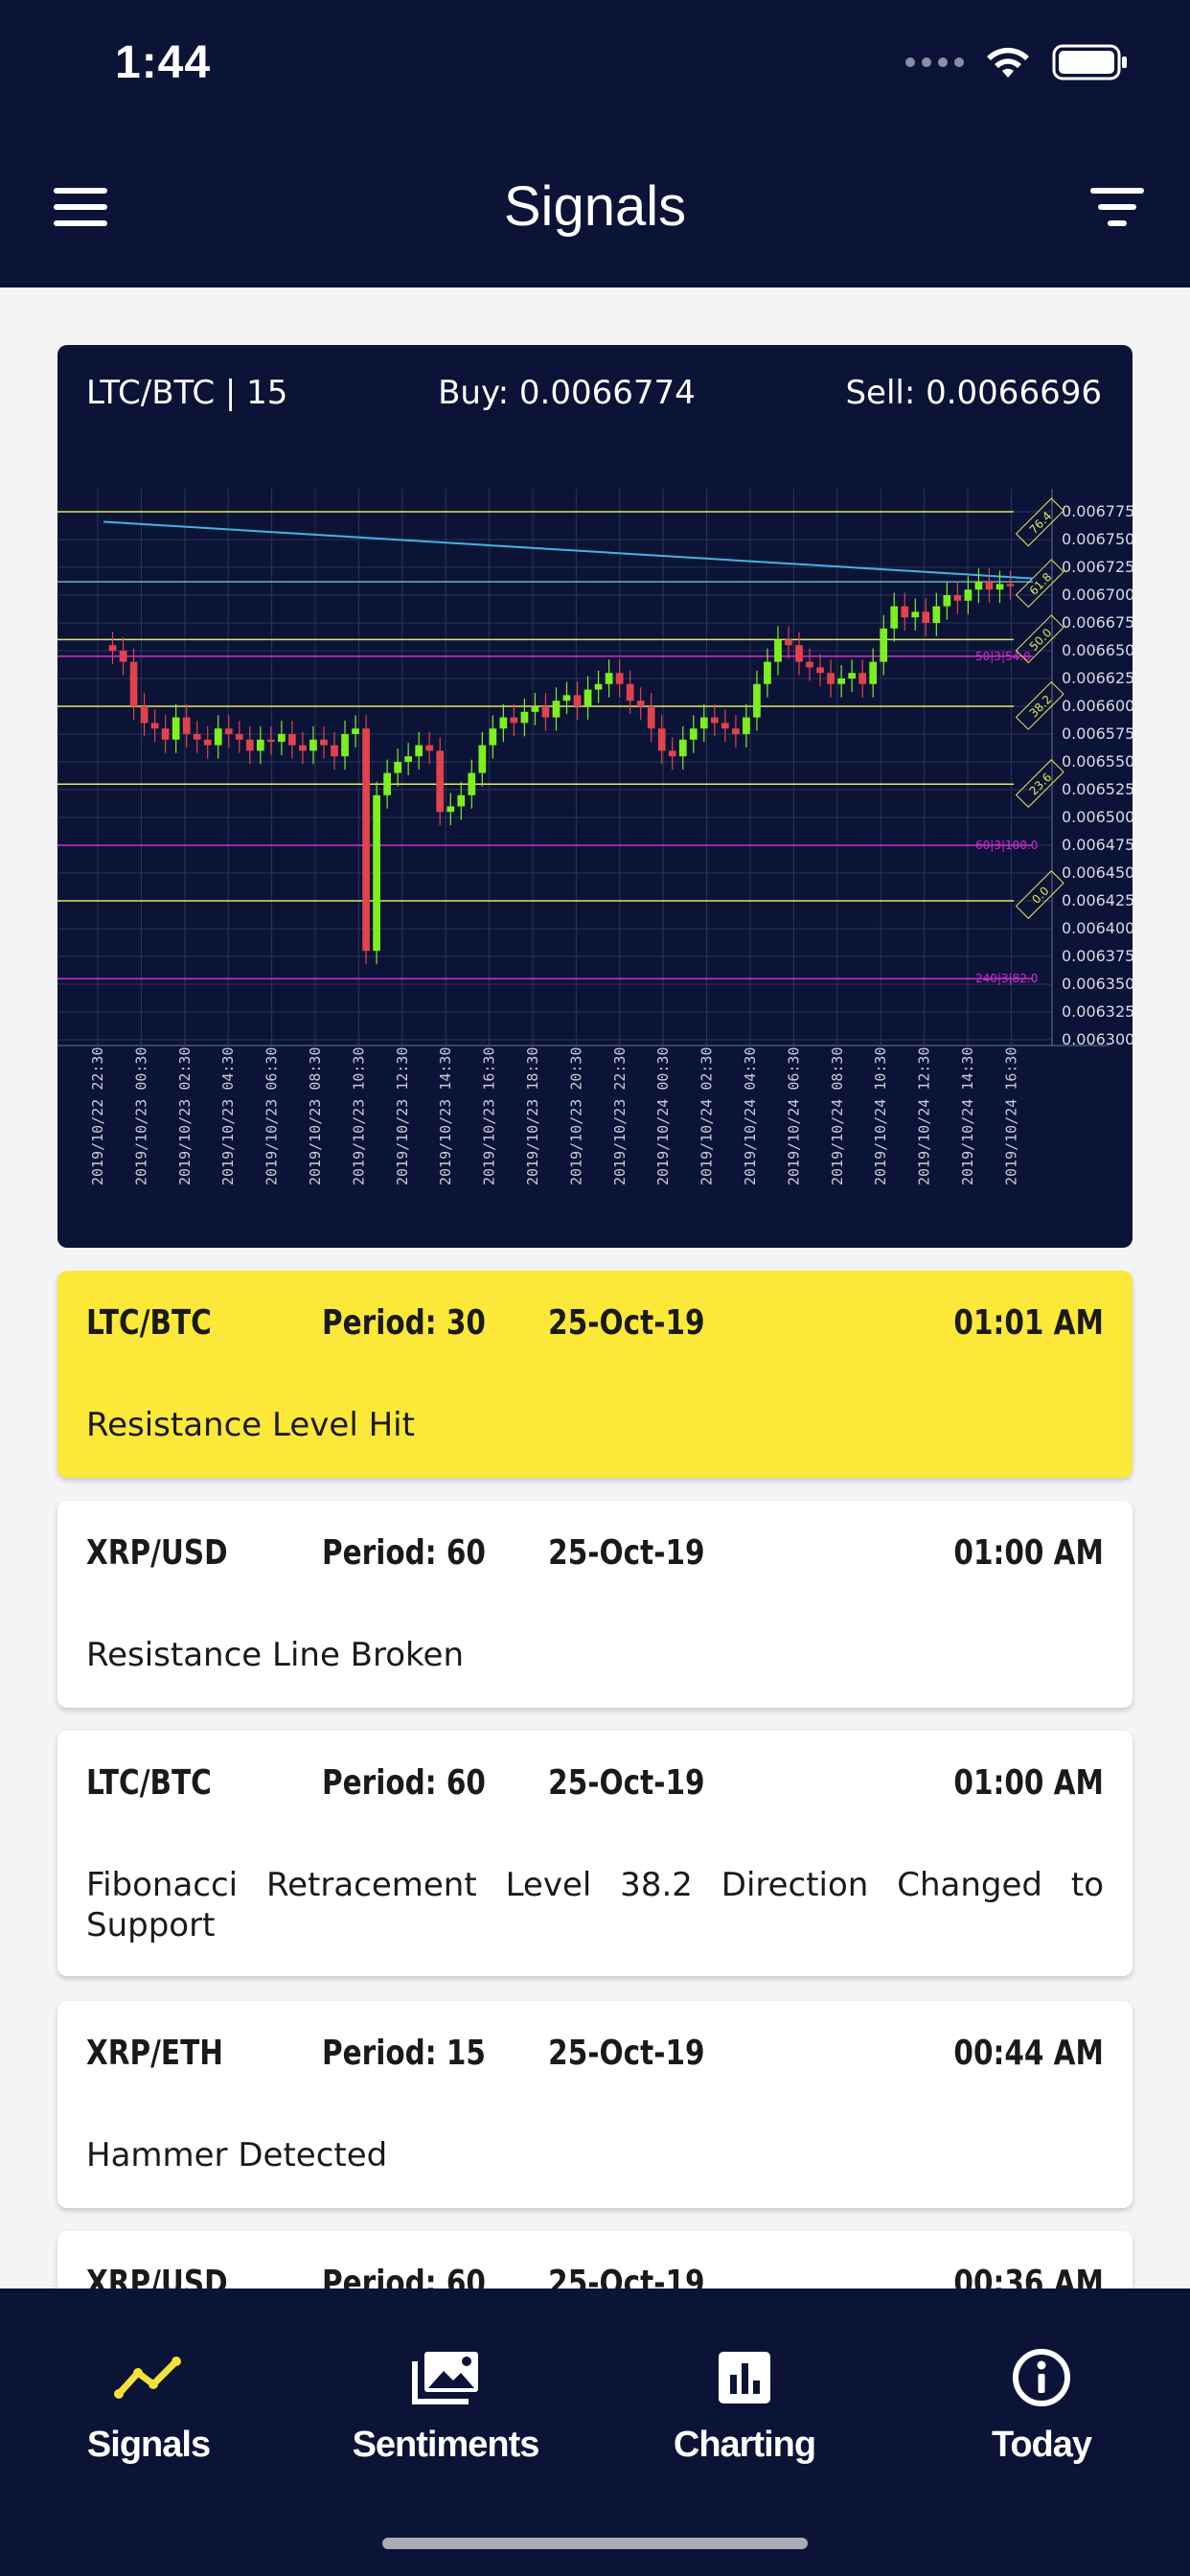  Describe the element at coordinates (1117, 207) in the screenshot. I see `filter-icon` at that location.